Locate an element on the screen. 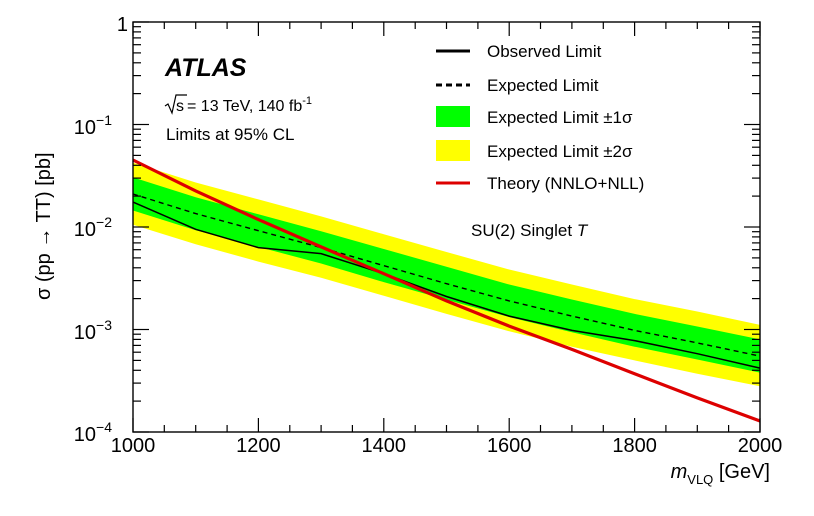 The width and height of the screenshot is (814, 516). legend-swatch-2sigma is located at coordinates (453, 150).